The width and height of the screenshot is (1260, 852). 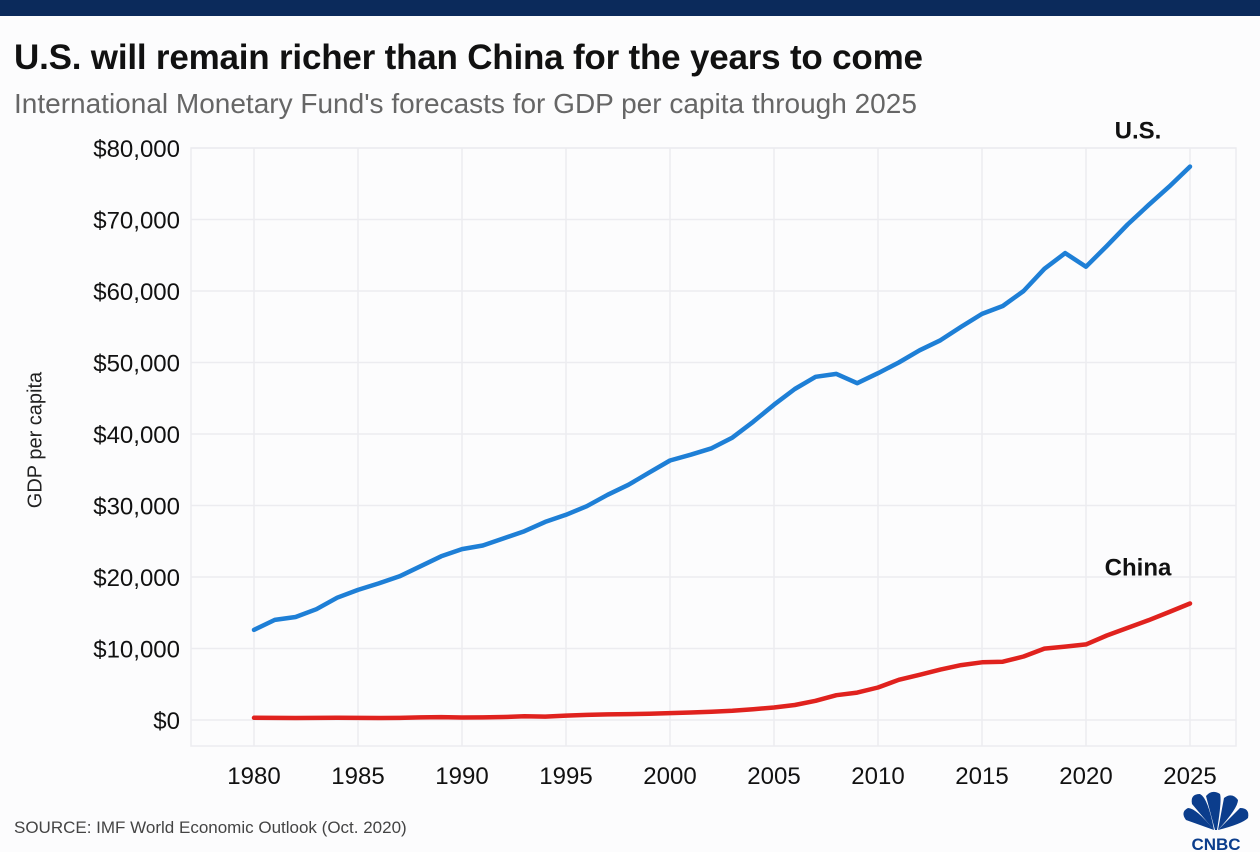 I want to click on x-tick-label: 2020, so click(x=1085, y=776).